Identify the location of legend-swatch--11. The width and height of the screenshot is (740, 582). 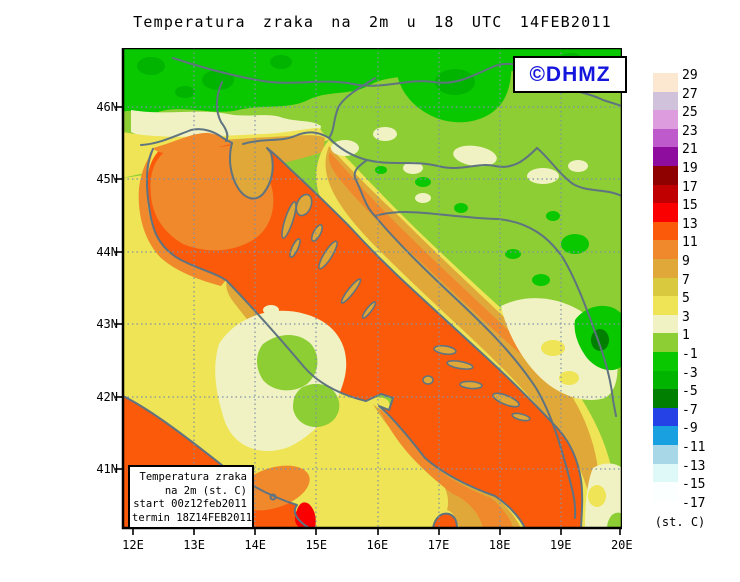
(665, 454).